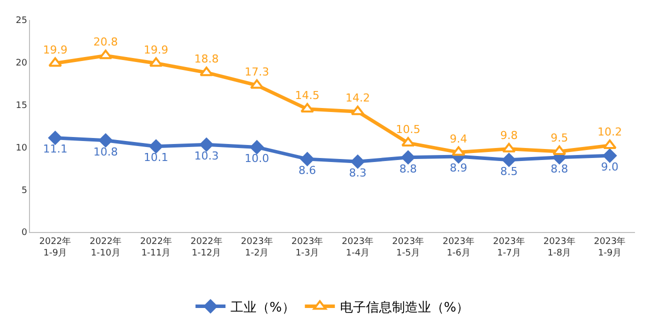  Describe the element at coordinates (459, 167) in the screenshot. I see `data-label: 8.9` at that location.